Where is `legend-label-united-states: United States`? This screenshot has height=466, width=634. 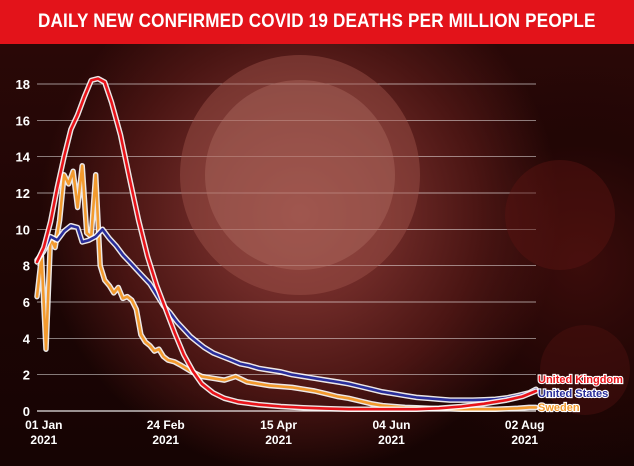 legend-label-united-states: United States is located at coordinates (573, 394).